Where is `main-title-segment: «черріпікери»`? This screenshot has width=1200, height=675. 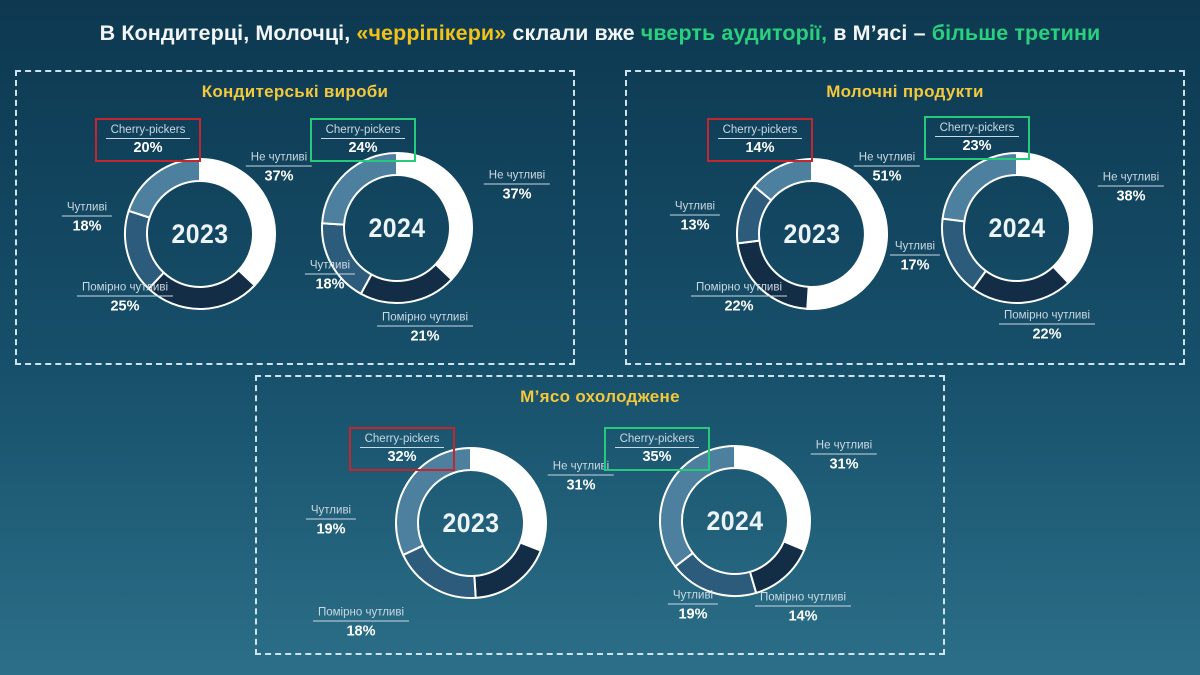
main-title-segment: «черріпікери» is located at coordinates (431, 33).